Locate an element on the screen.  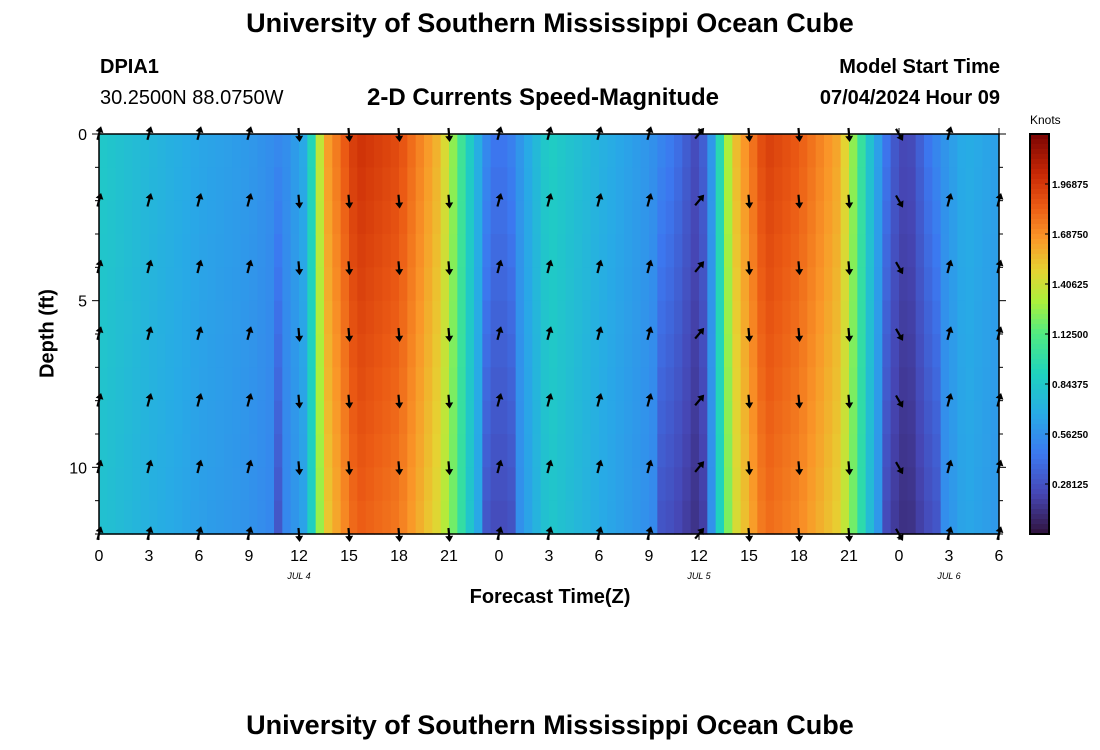
y-axis-label: Depth (ft) is located at coordinates (47, 333).